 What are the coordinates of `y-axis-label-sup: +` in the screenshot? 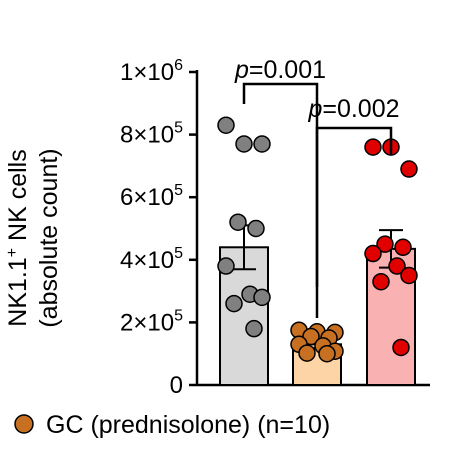 It's located at (12, 252).